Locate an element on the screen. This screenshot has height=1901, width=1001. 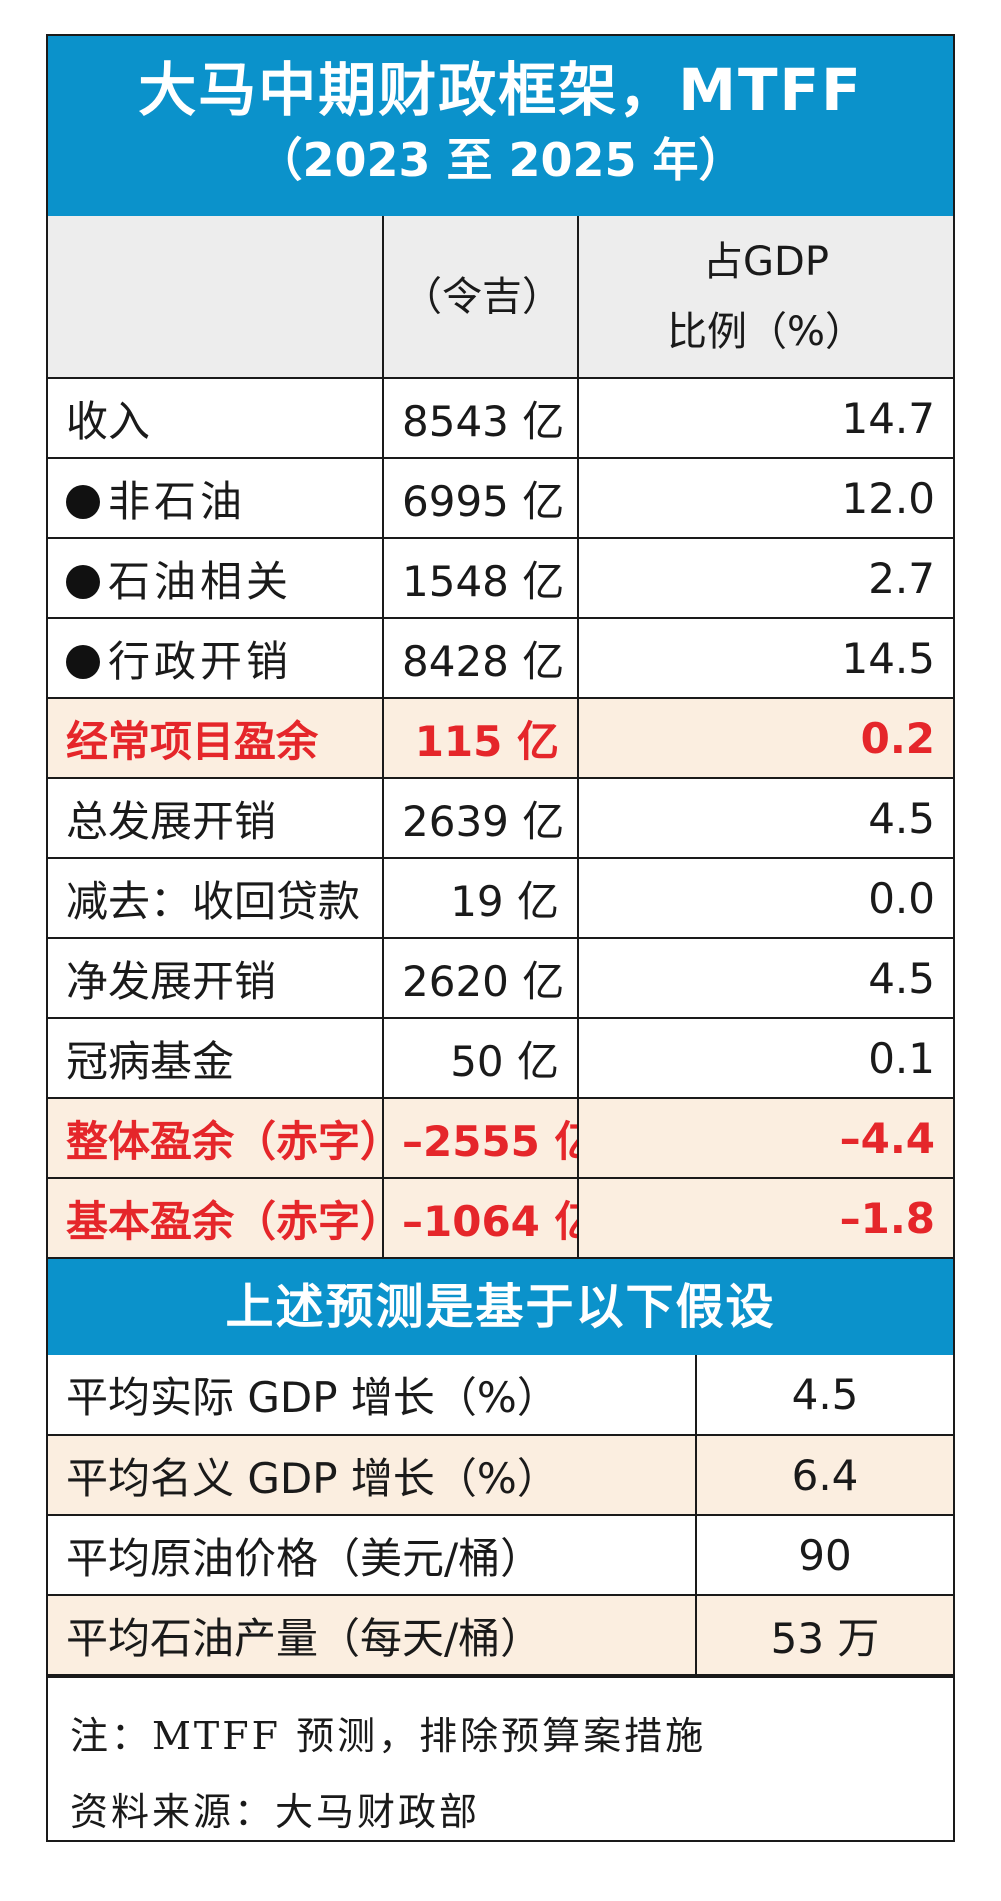
table-row-highlight: 基本盈余（赤字） –1064 亿 –1.8 is located at coordinates (500, 1218).